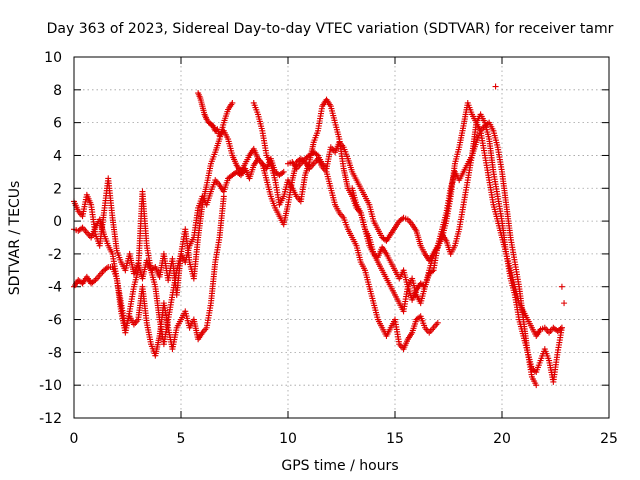  What do you see at coordinates (530, 195) in the screenshot?
I see `series-isolated` at bounding box center [530, 195].